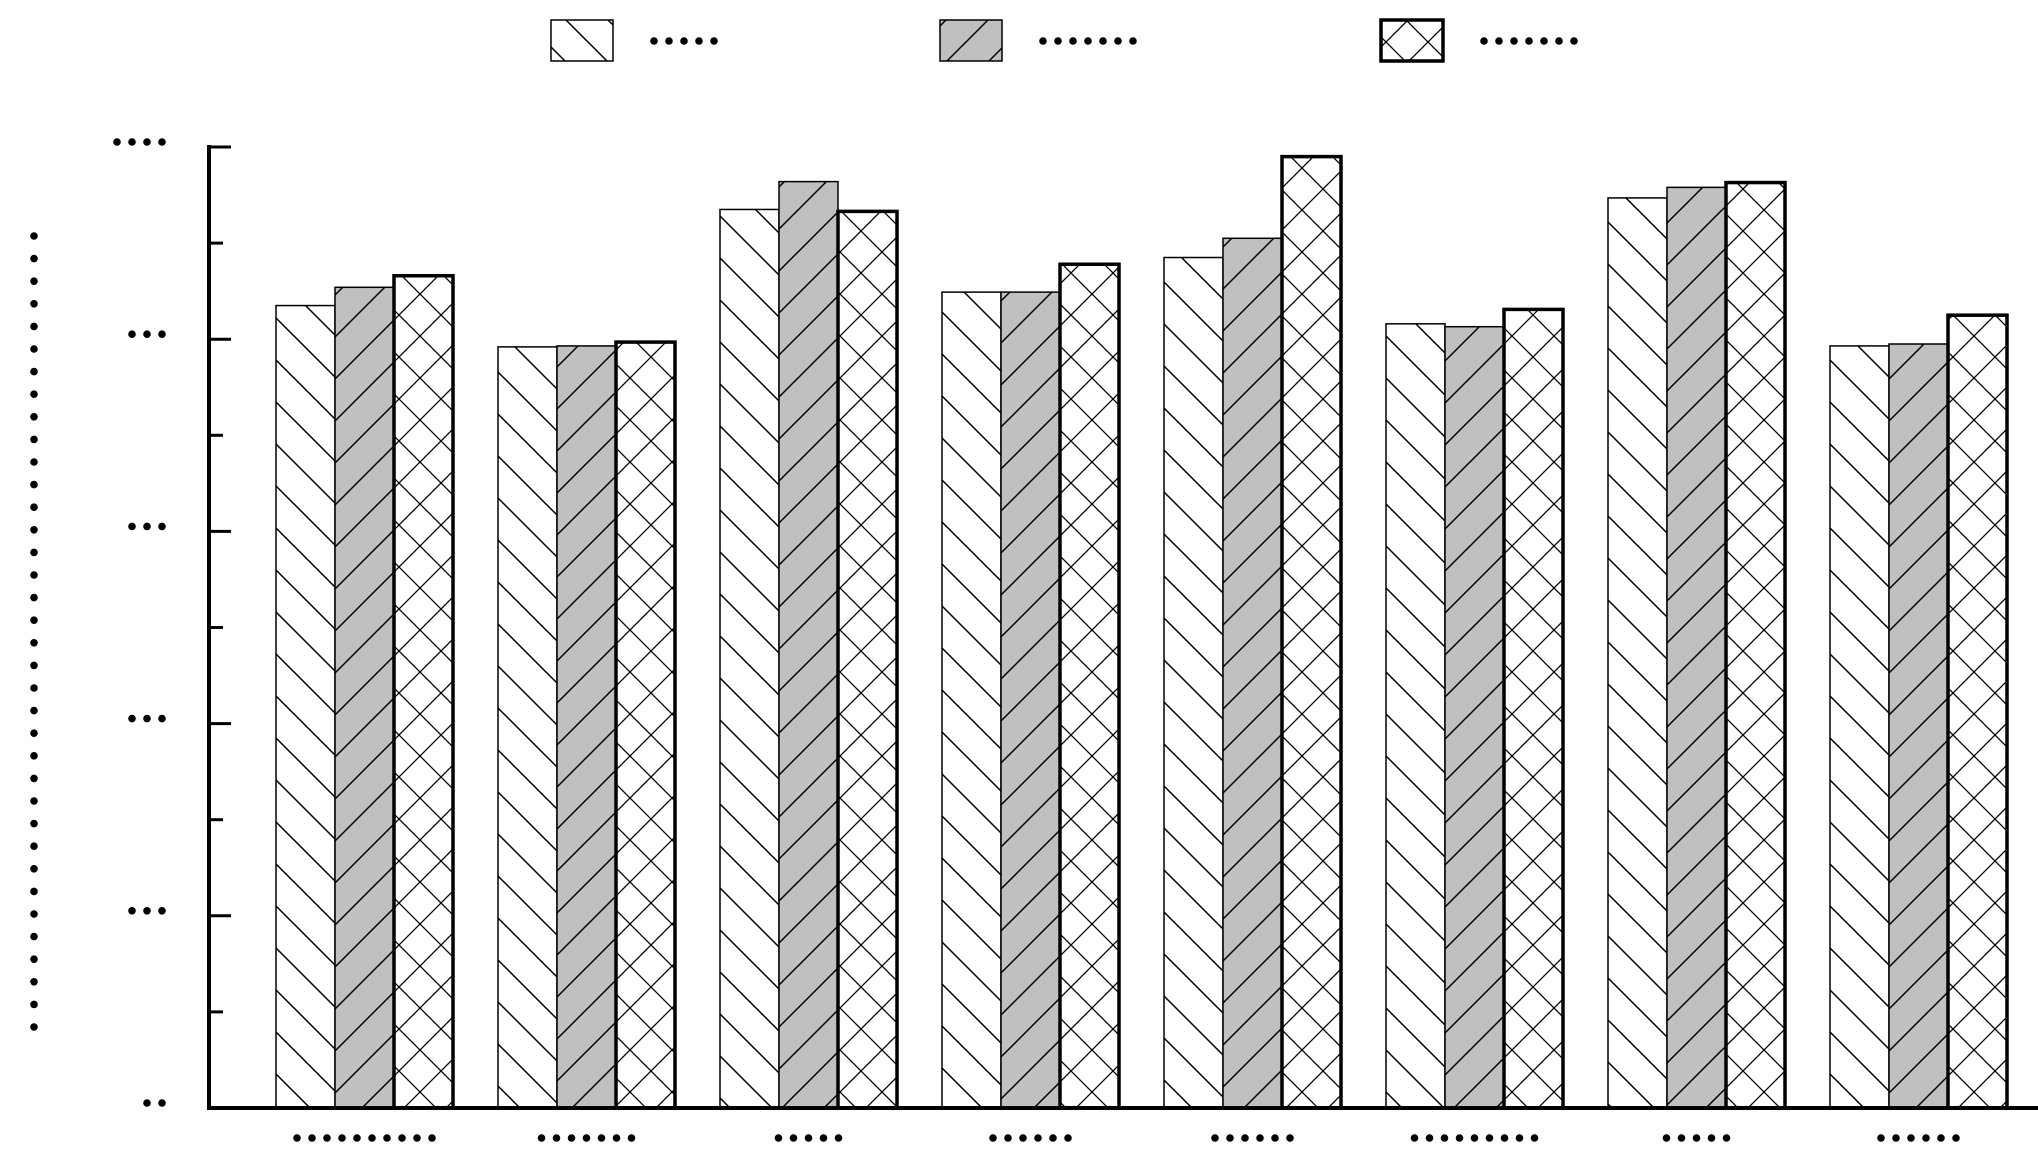 The width and height of the screenshot is (2038, 1165). Describe the element at coordinates (1696, 647) in the screenshot. I see `bar-s2-c7` at that location.